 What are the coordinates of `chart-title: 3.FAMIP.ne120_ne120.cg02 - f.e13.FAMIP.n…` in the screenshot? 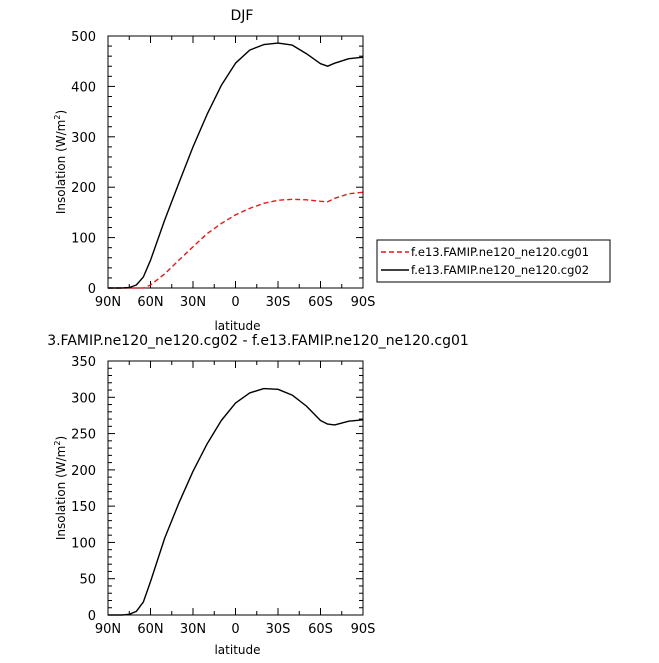 It's located at (258, 341).